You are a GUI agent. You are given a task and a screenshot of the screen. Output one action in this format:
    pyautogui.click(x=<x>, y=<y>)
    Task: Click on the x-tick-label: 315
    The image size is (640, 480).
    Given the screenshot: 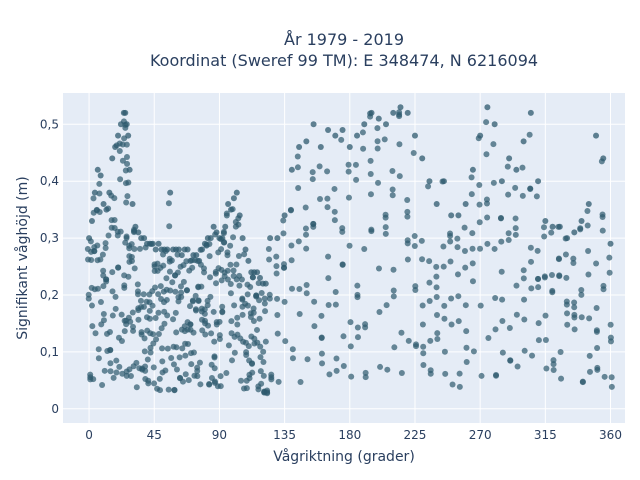 What is the action you would take?
    pyautogui.click(x=545, y=435)
    